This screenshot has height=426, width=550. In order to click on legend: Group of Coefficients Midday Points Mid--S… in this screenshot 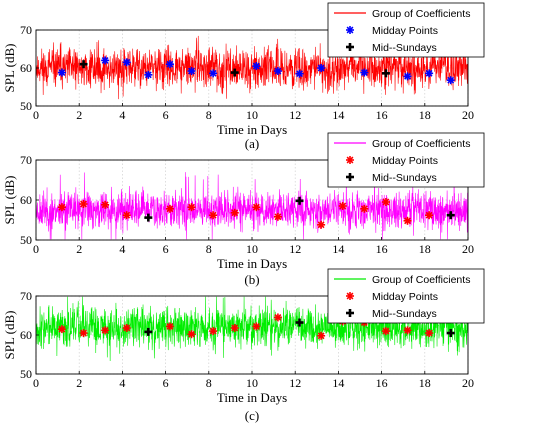, I will do `click(406, 296)`.